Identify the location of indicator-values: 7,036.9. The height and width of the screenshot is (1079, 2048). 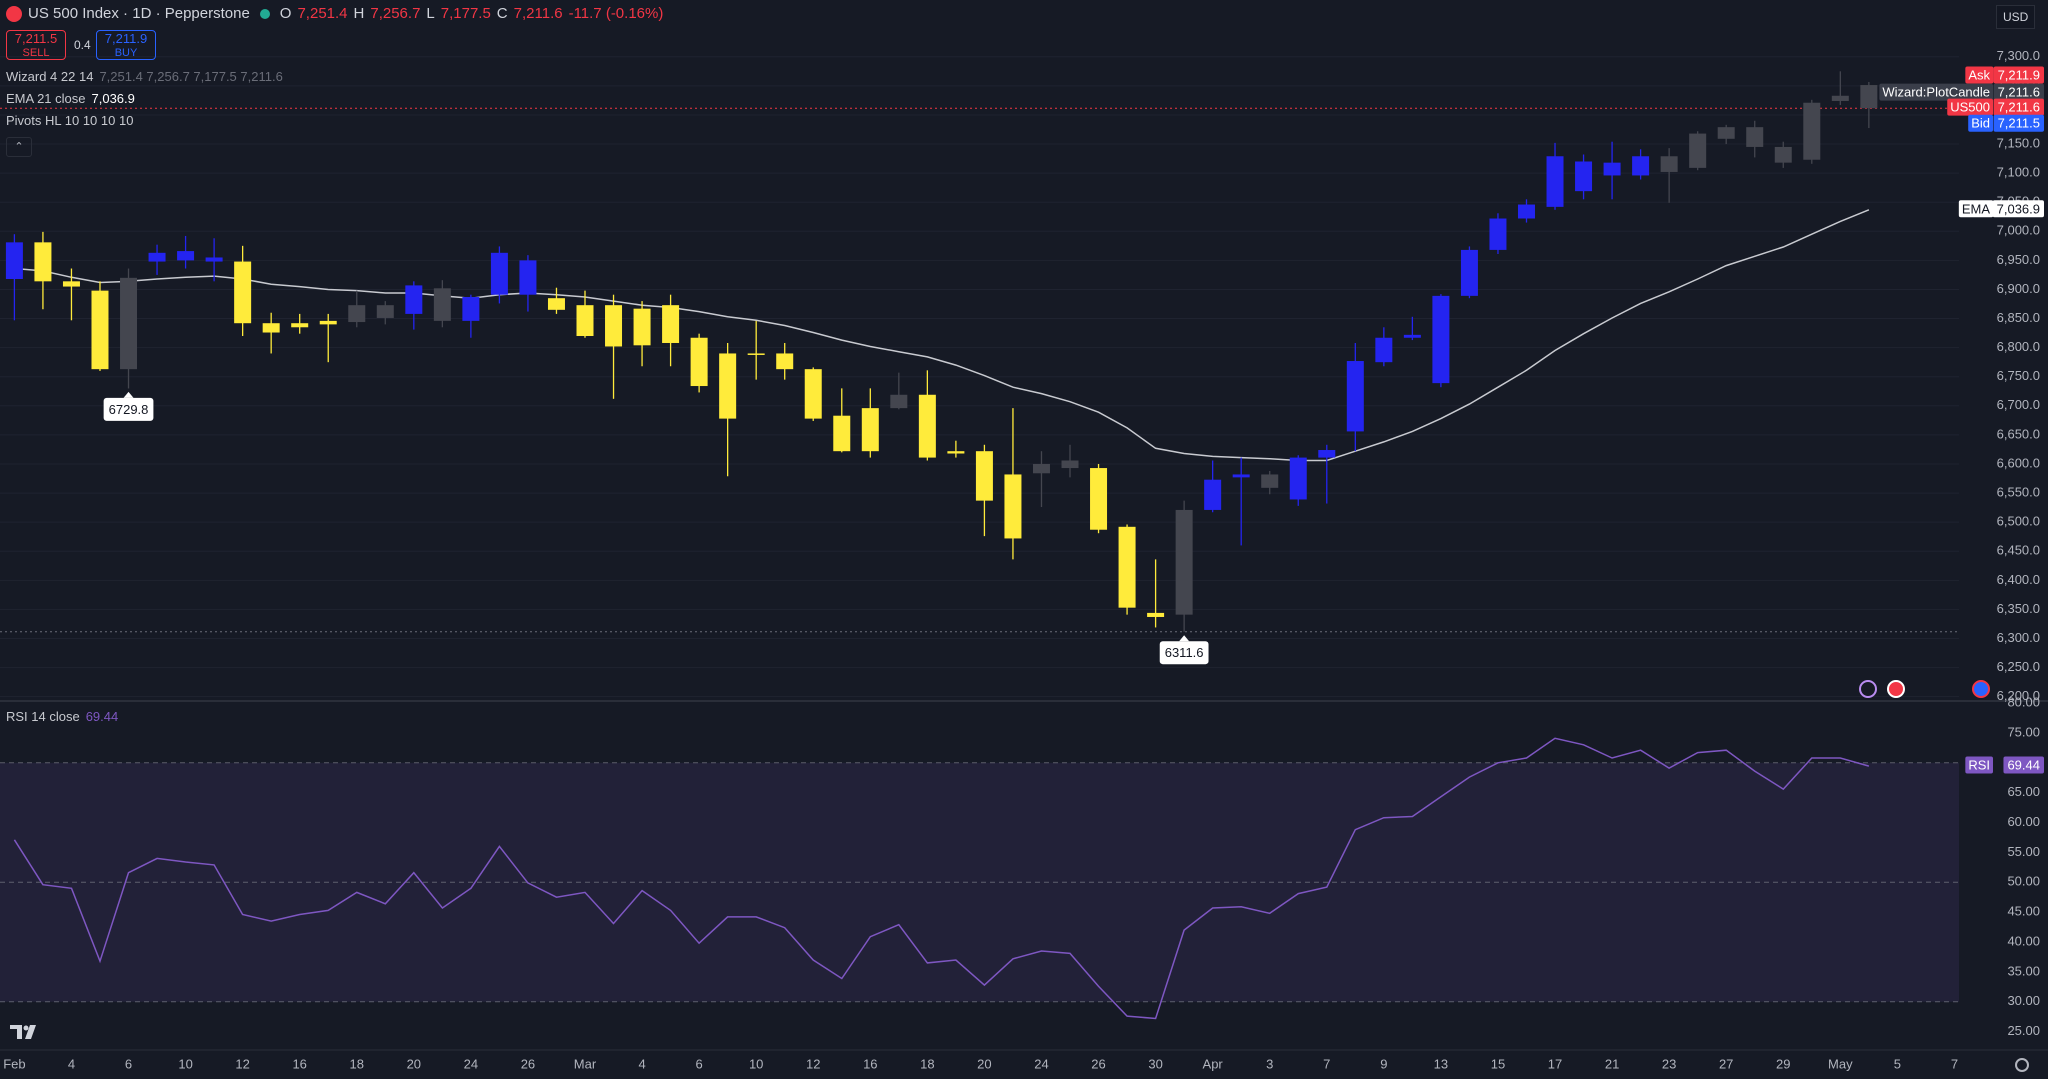
(113, 98).